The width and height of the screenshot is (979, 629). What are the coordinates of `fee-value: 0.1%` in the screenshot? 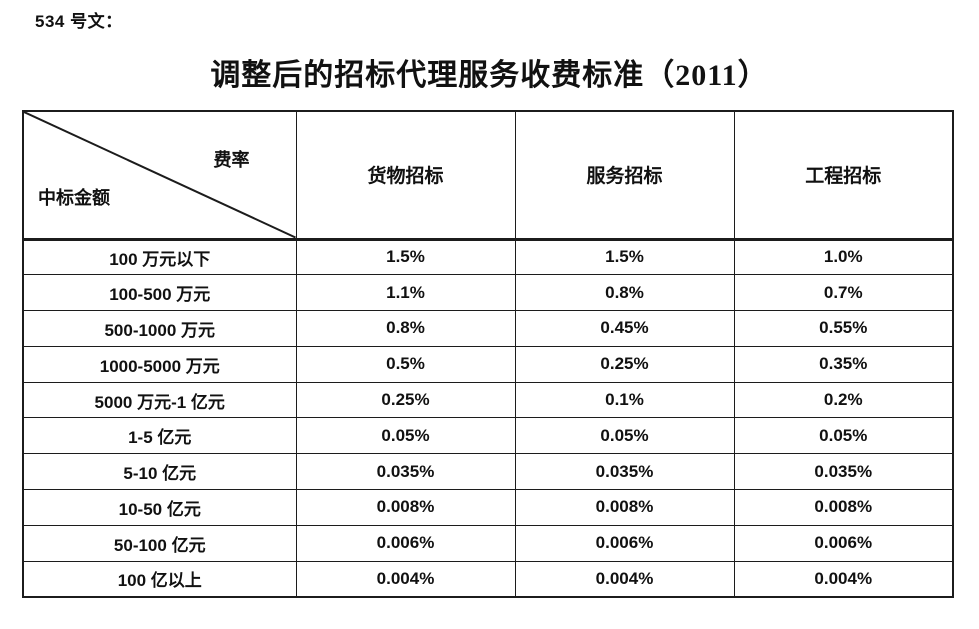 It's located at (624, 400).